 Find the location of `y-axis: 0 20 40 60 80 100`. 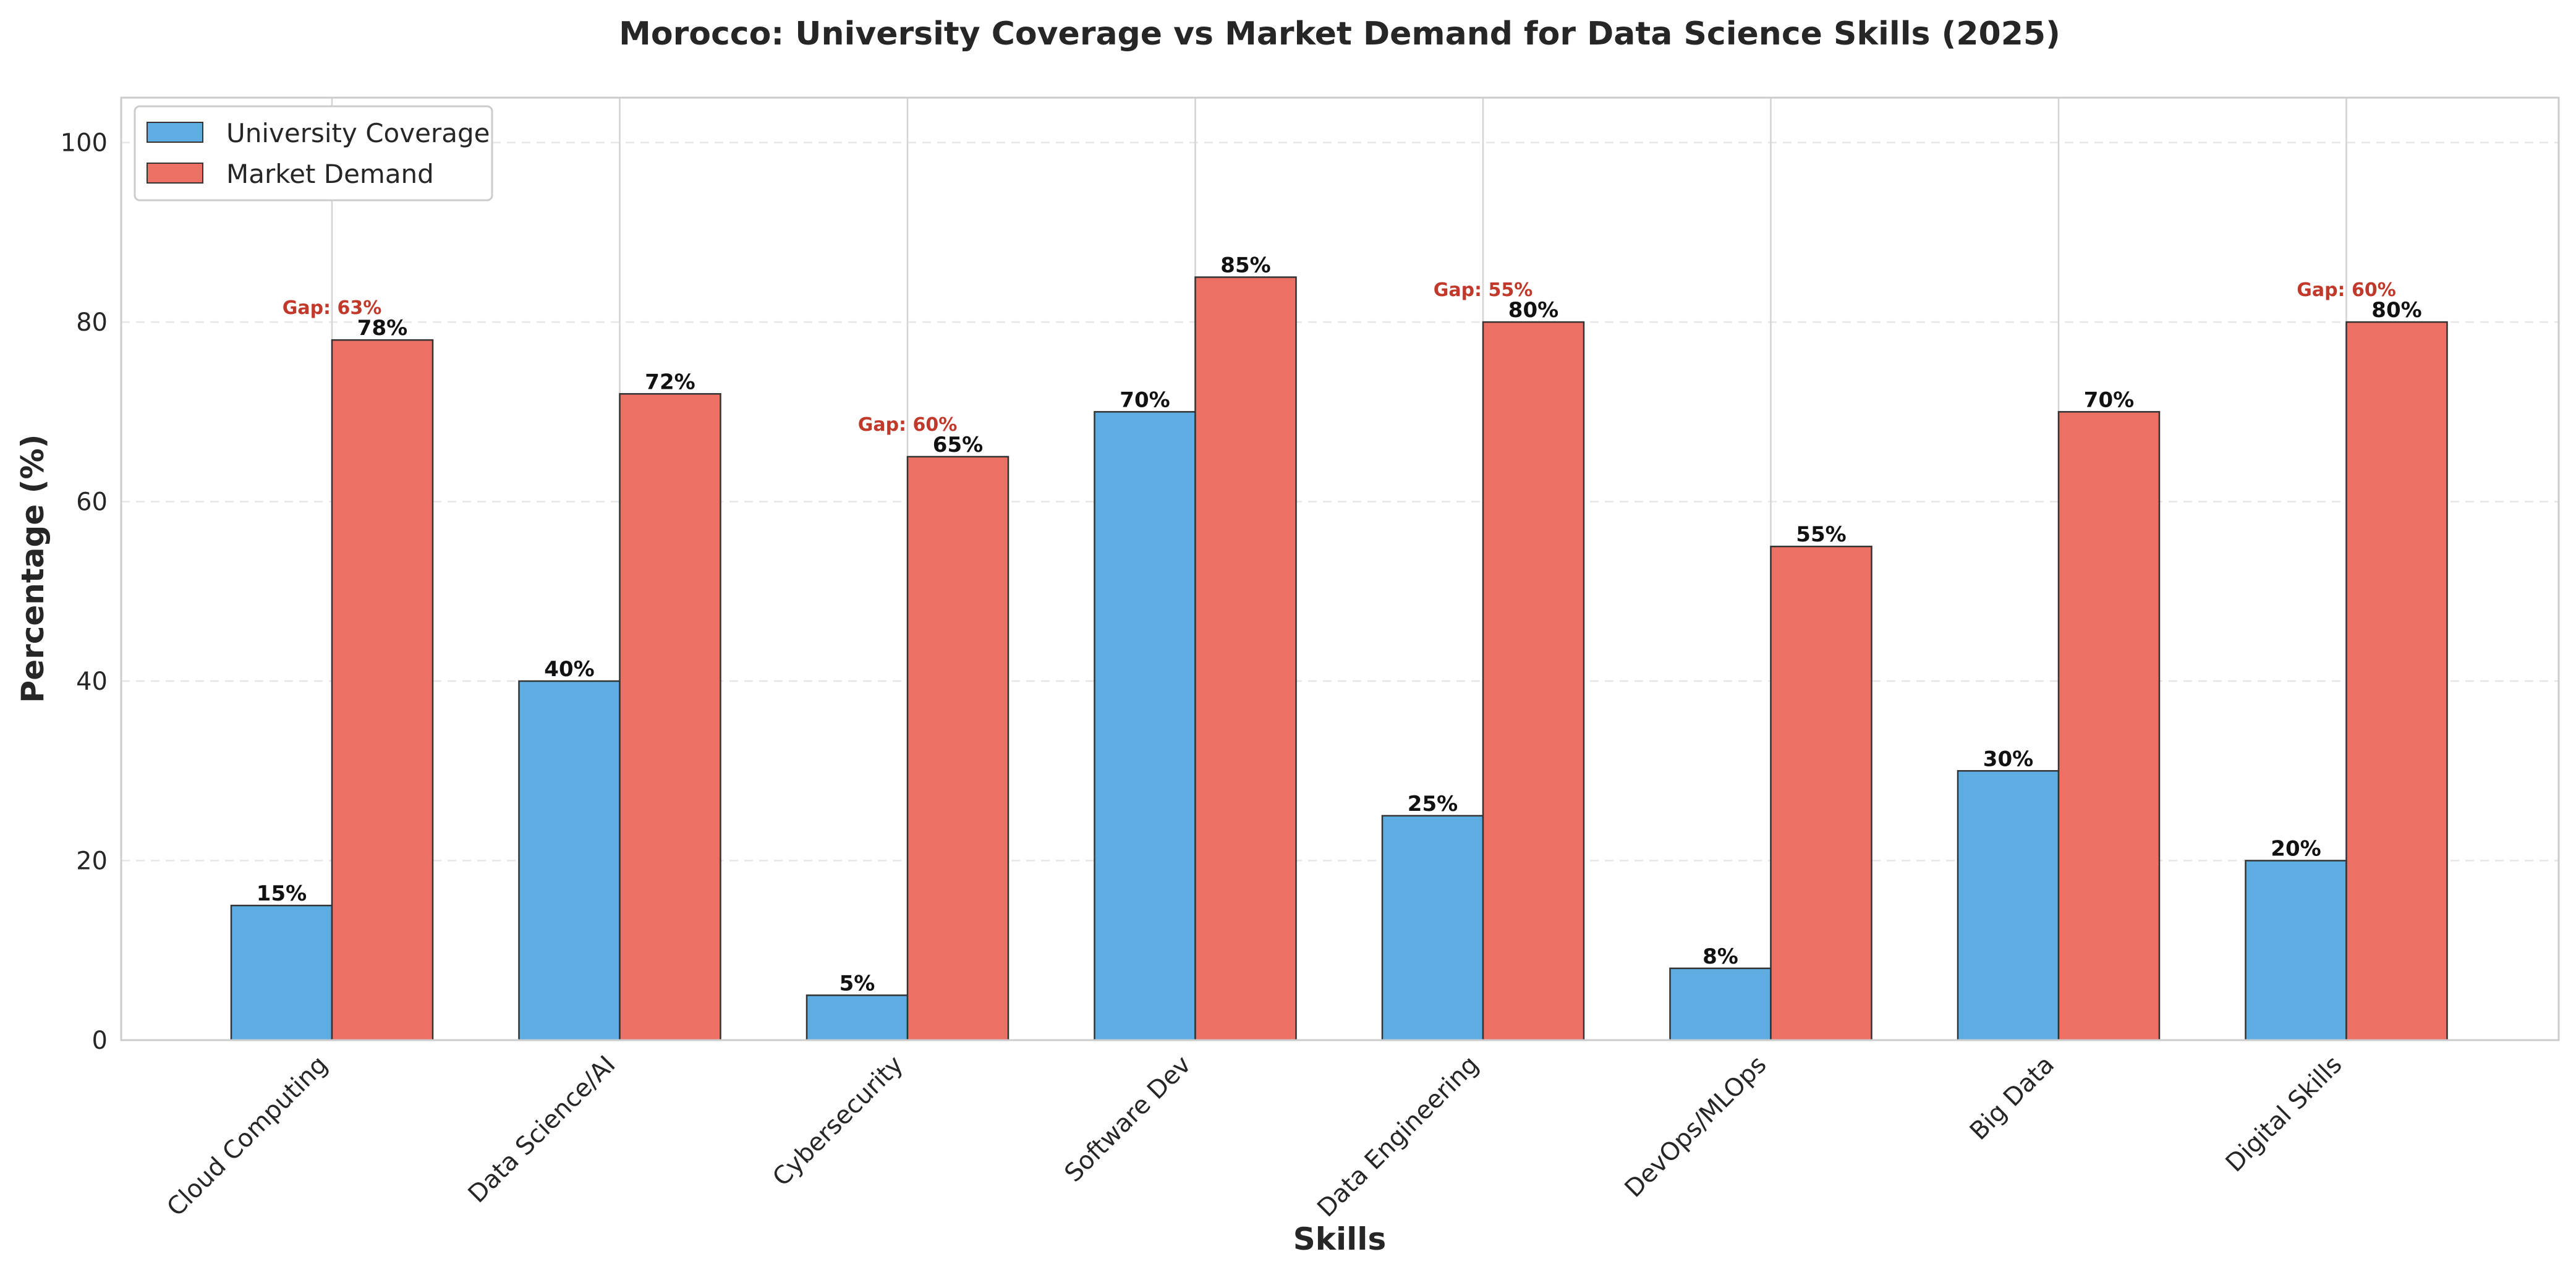

y-axis: 0 20 40 60 80 100 is located at coordinates (84, 592).